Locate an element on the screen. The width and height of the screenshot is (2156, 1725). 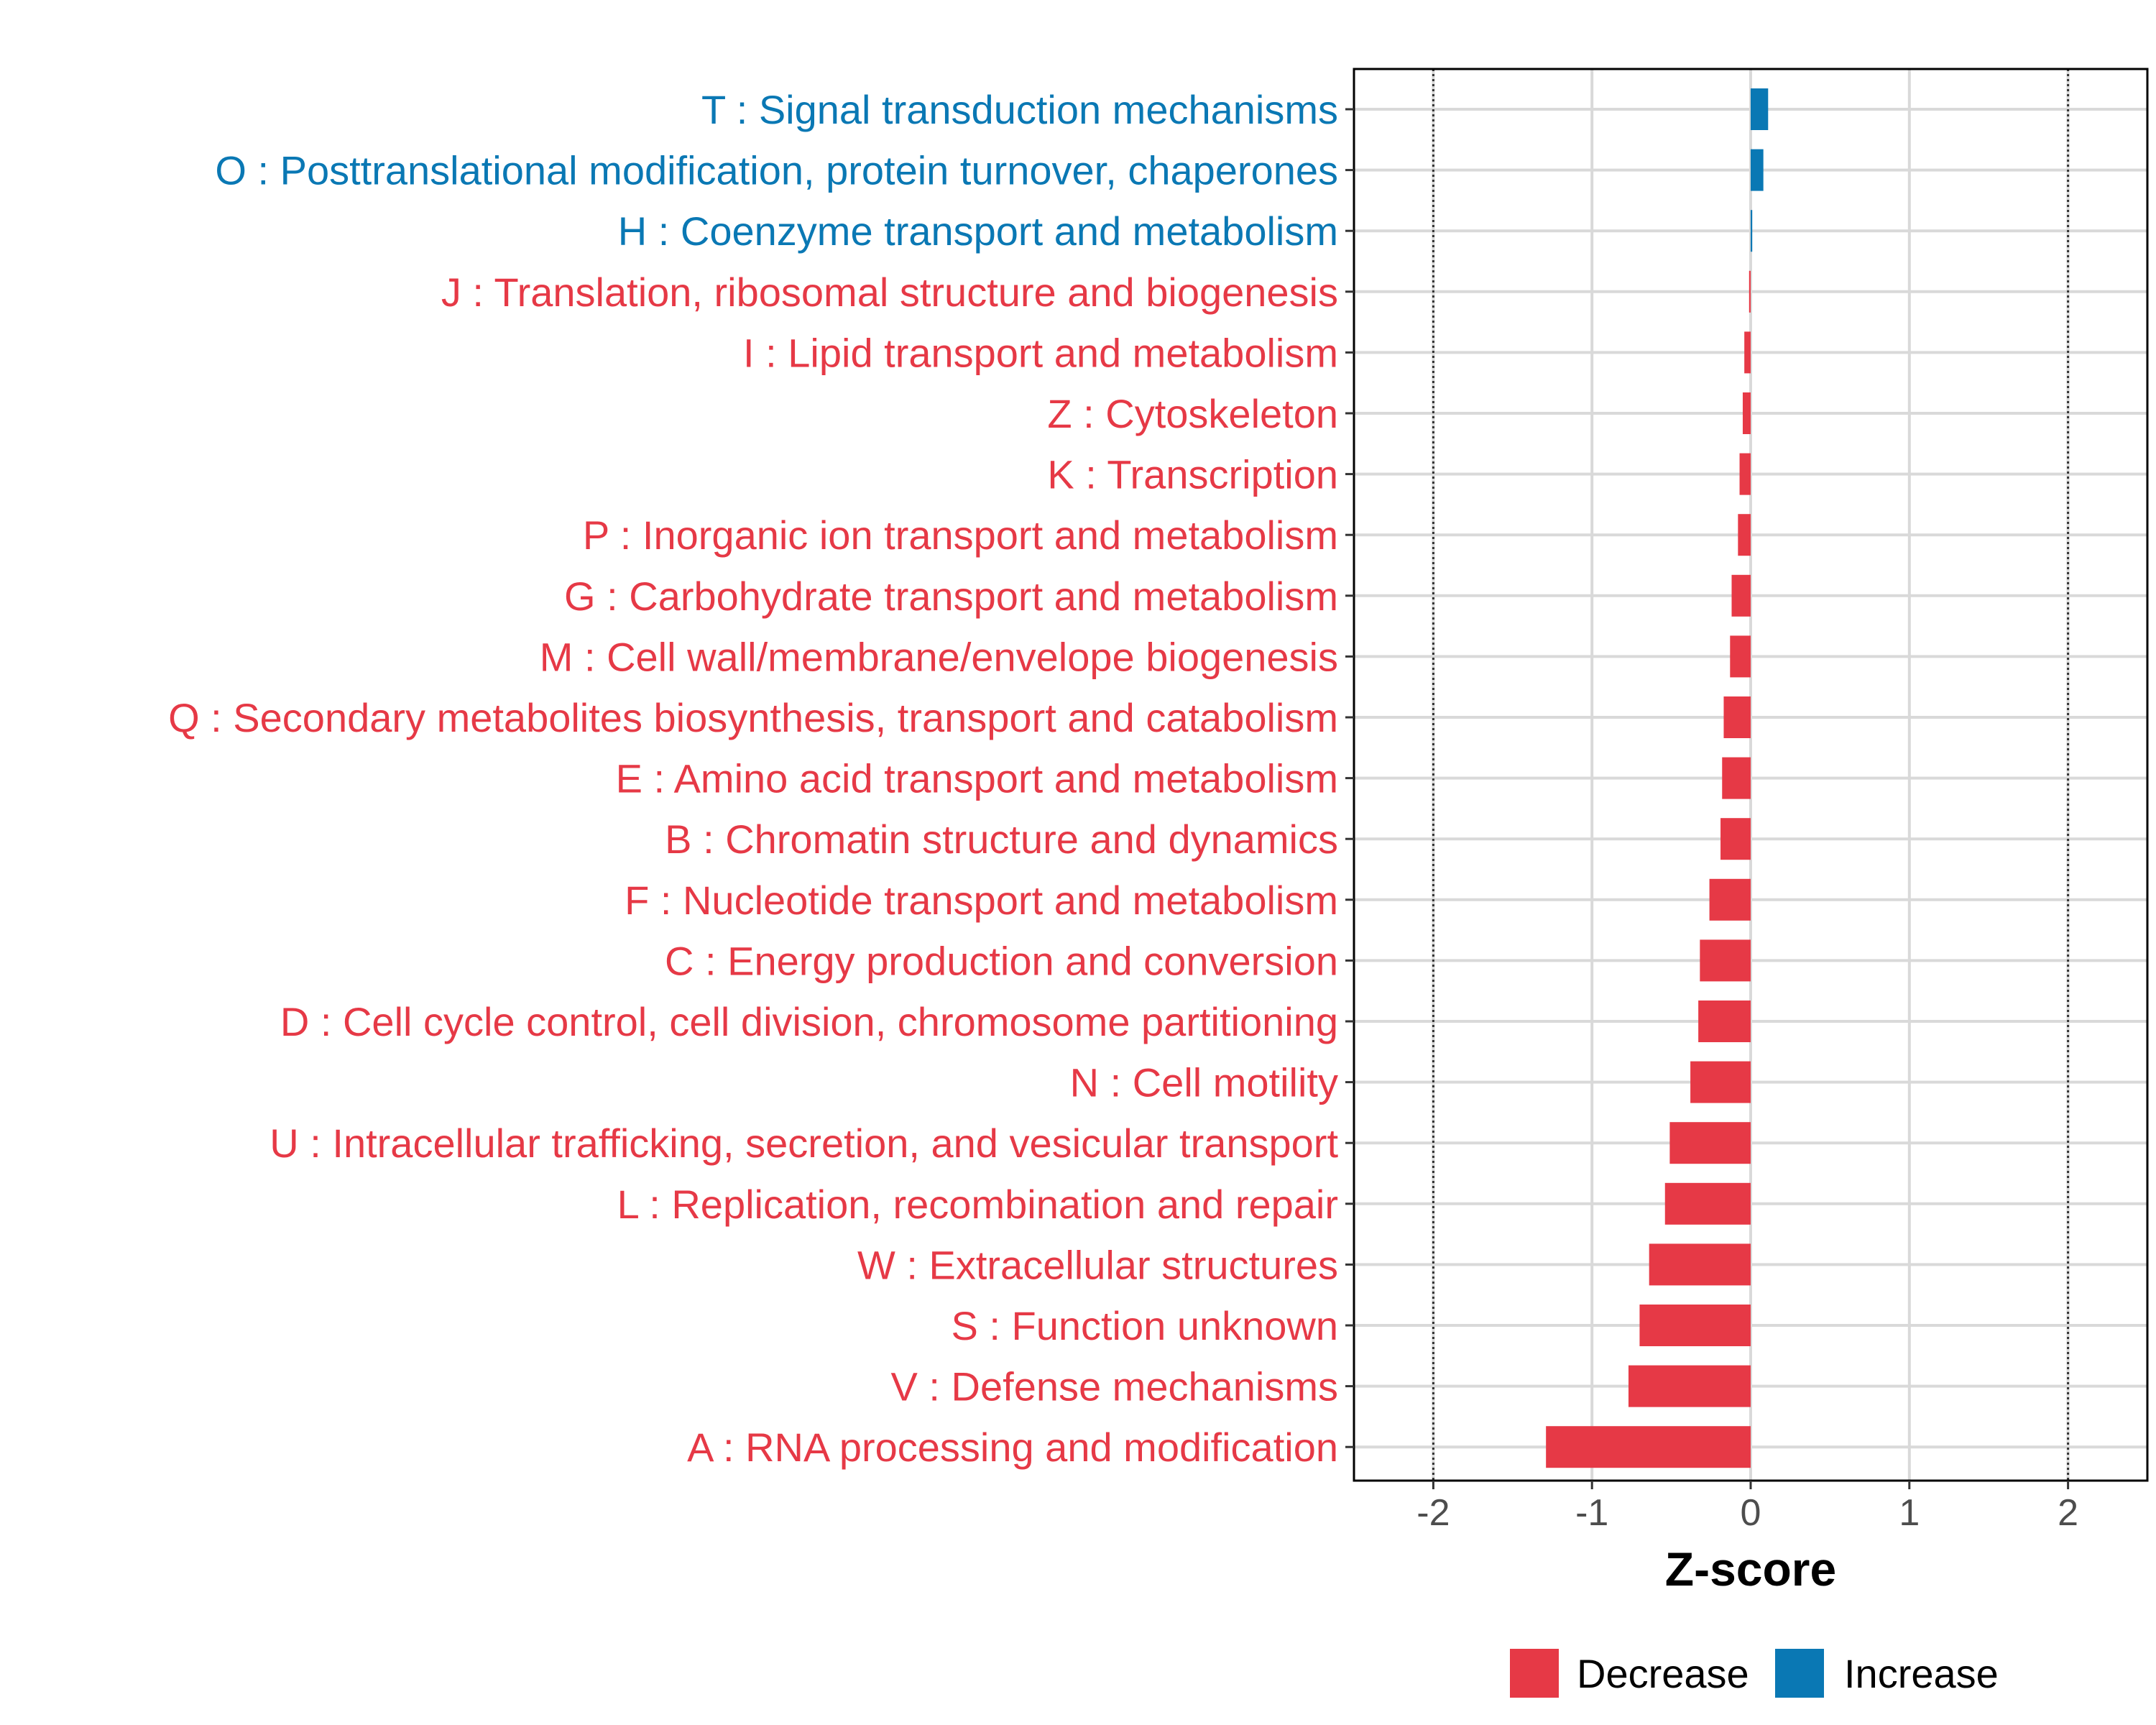
category-label: N : Cell motility is located at coordinates (1204, 1082).